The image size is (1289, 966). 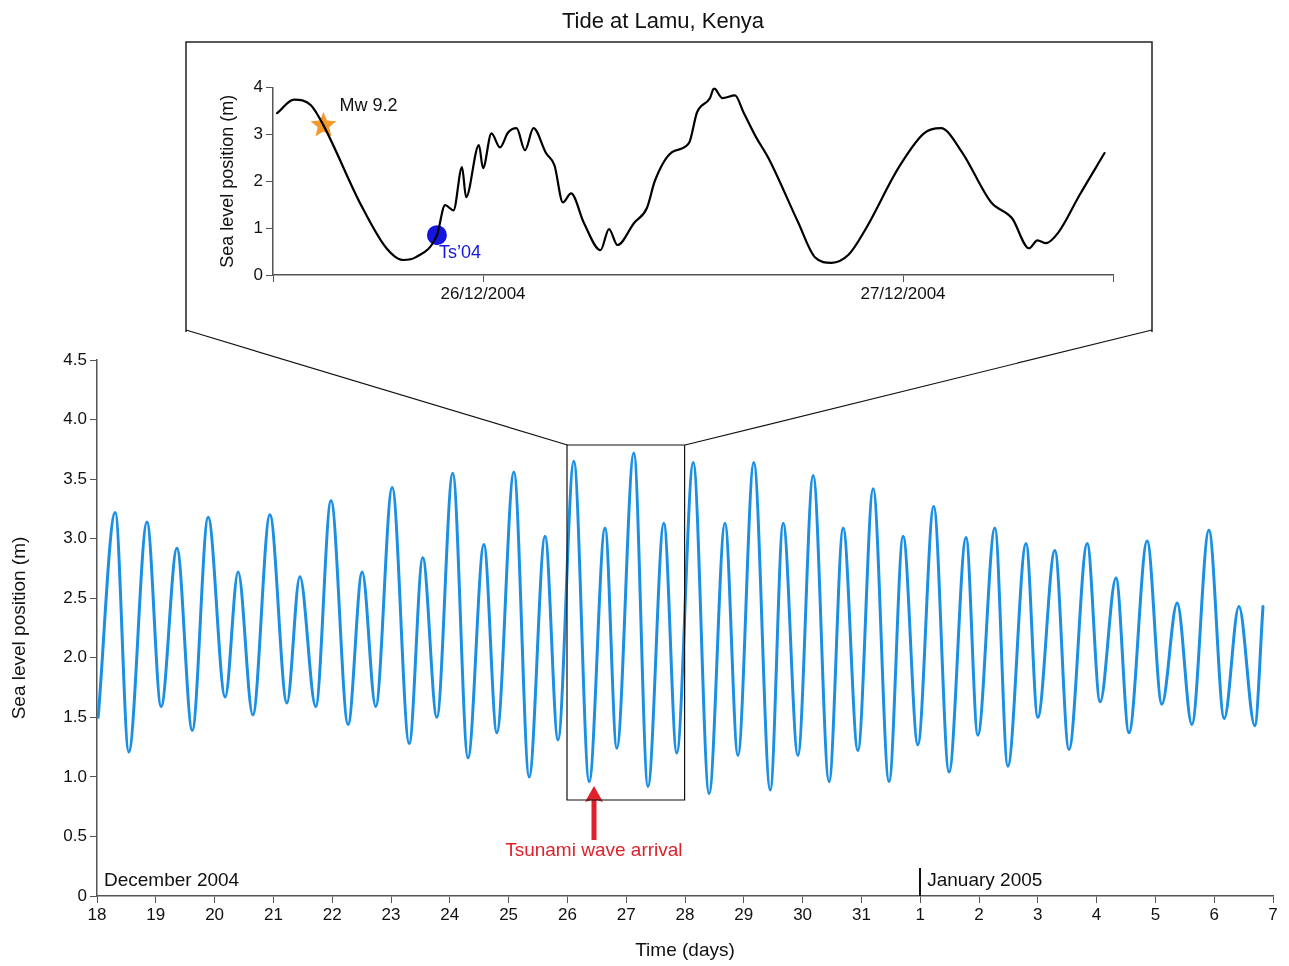 What do you see at coordinates (744, 914) in the screenshot?
I see `x-tick-label: 29` at bounding box center [744, 914].